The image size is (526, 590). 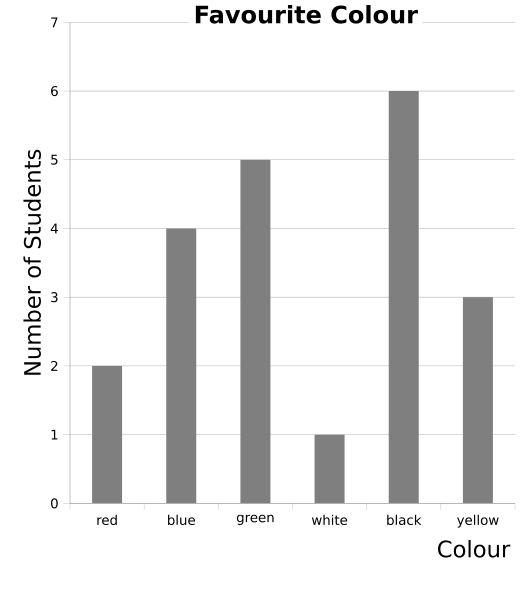 What do you see at coordinates (107, 520) in the screenshot?
I see `x-tick-label: red` at bounding box center [107, 520].